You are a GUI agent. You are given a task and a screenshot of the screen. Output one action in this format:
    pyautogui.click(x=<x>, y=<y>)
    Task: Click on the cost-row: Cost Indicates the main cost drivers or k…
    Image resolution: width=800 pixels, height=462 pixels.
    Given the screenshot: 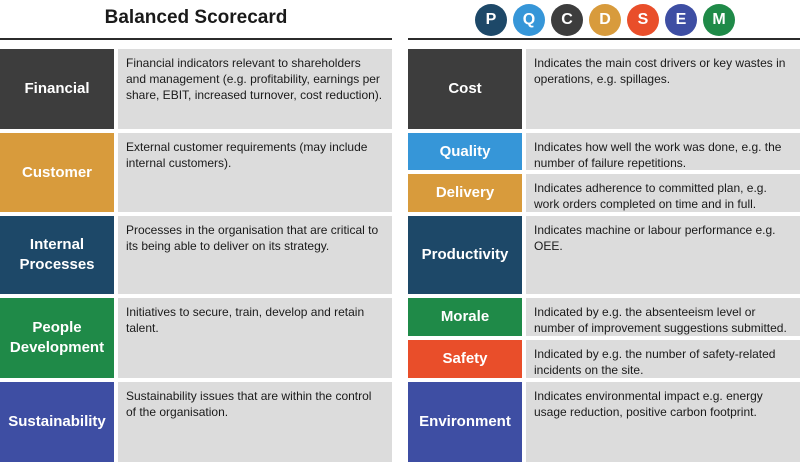 What is the action you would take?
    pyautogui.click(x=604, y=89)
    